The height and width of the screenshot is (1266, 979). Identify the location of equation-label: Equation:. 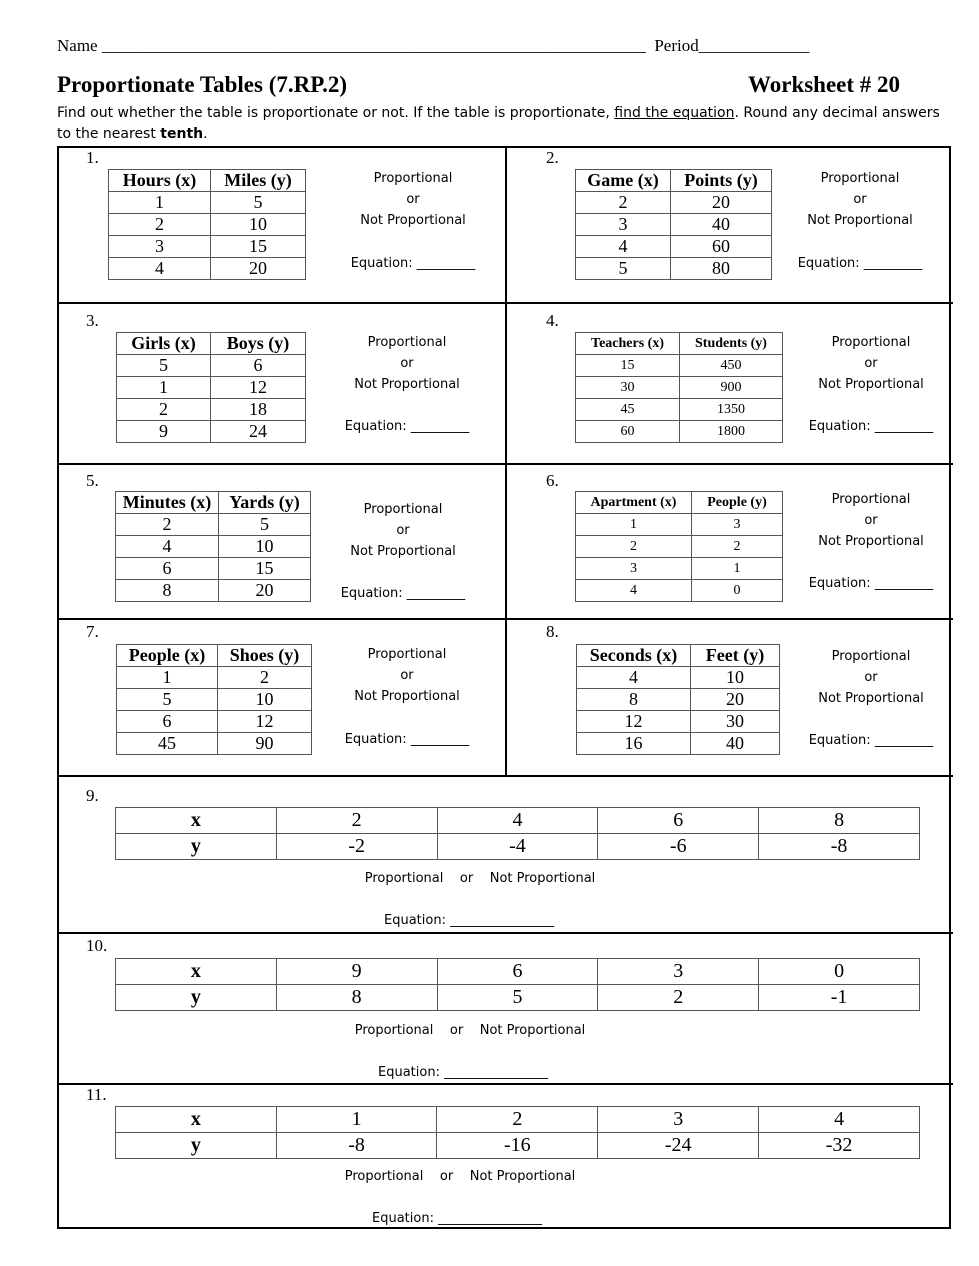
(828, 263).